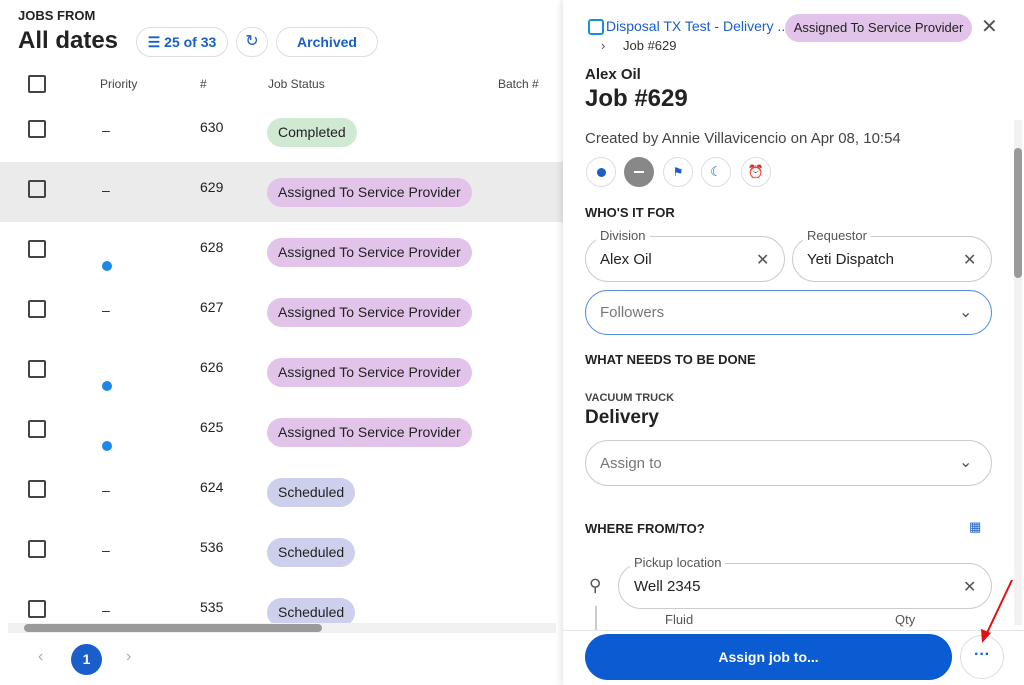  I want to click on night-icon: ☾, so click(716, 172).